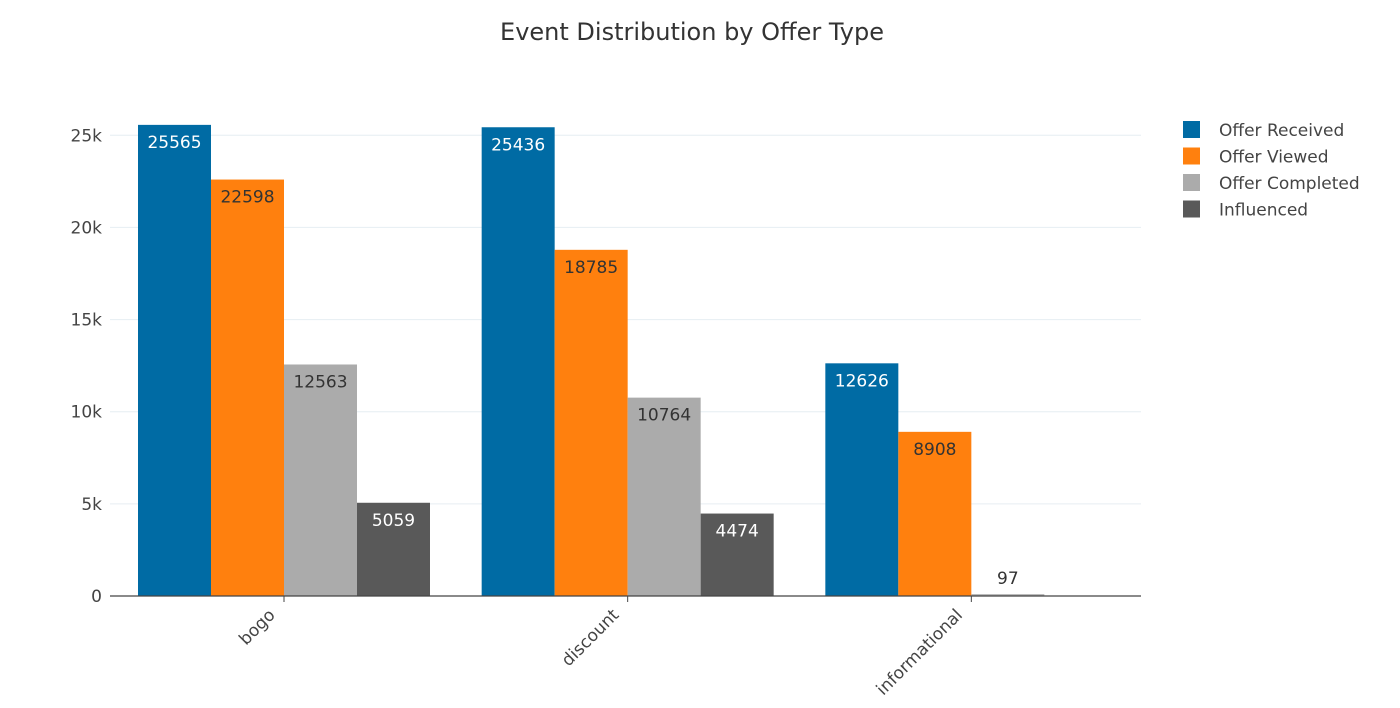  Describe the element at coordinates (320, 382) in the screenshot. I see `bar-value-label: 12563` at that location.